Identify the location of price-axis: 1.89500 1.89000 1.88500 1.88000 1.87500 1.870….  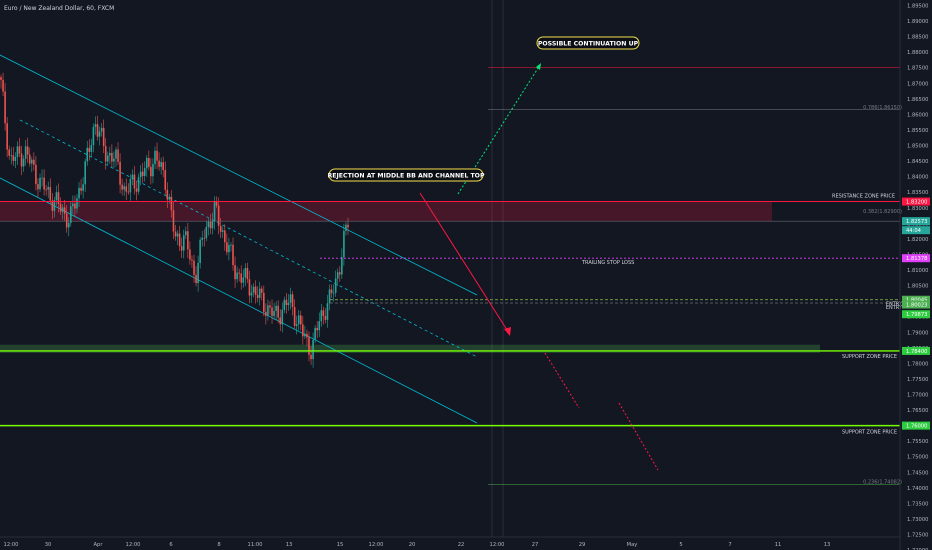
(914, 275).